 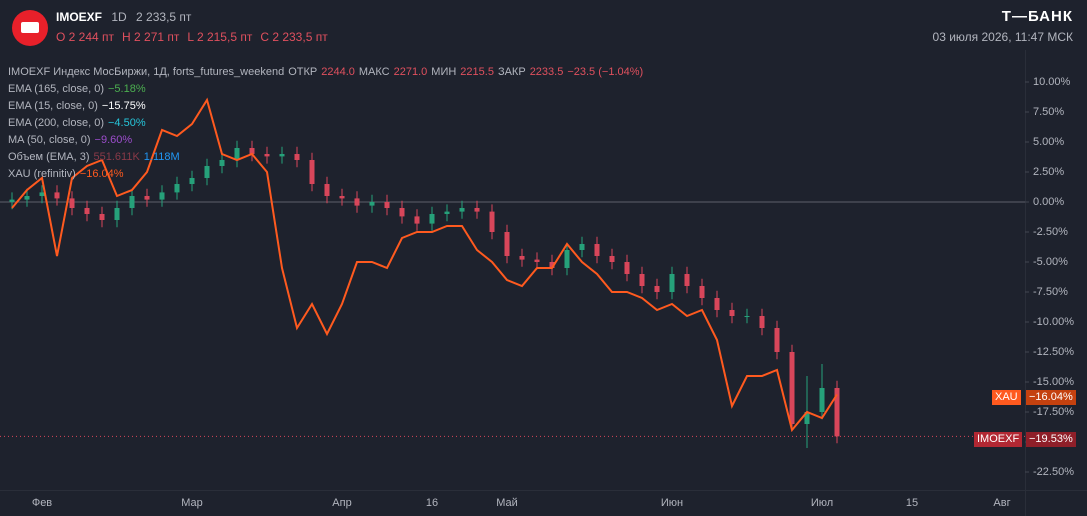 What do you see at coordinates (1048, 202) in the screenshot?
I see `y-tick-label: 0.00%` at bounding box center [1048, 202].